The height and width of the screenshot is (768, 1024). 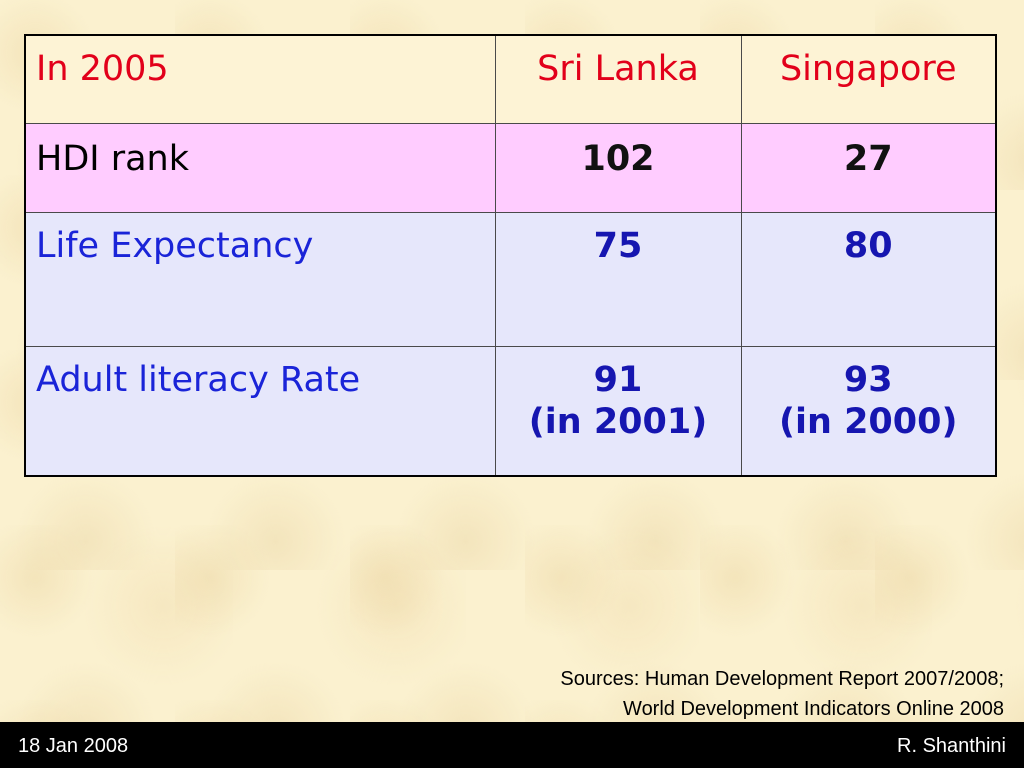 I want to click on life-expectancy-singapore: 80, so click(x=868, y=245).